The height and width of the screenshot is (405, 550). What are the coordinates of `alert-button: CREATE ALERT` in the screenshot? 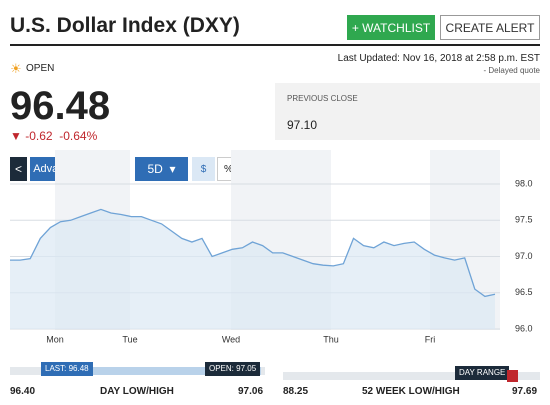 It's located at (490, 27).